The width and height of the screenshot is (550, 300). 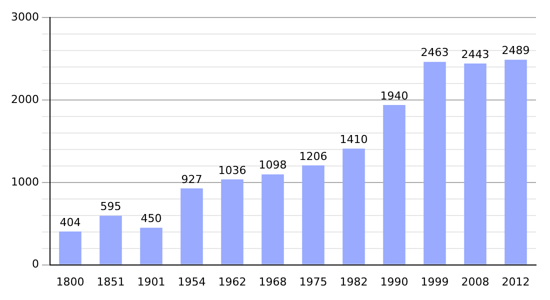 What do you see at coordinates (24, 17) in the screenshot?
I see `y-tick-label: 3000` at bounding box center [24, 17].